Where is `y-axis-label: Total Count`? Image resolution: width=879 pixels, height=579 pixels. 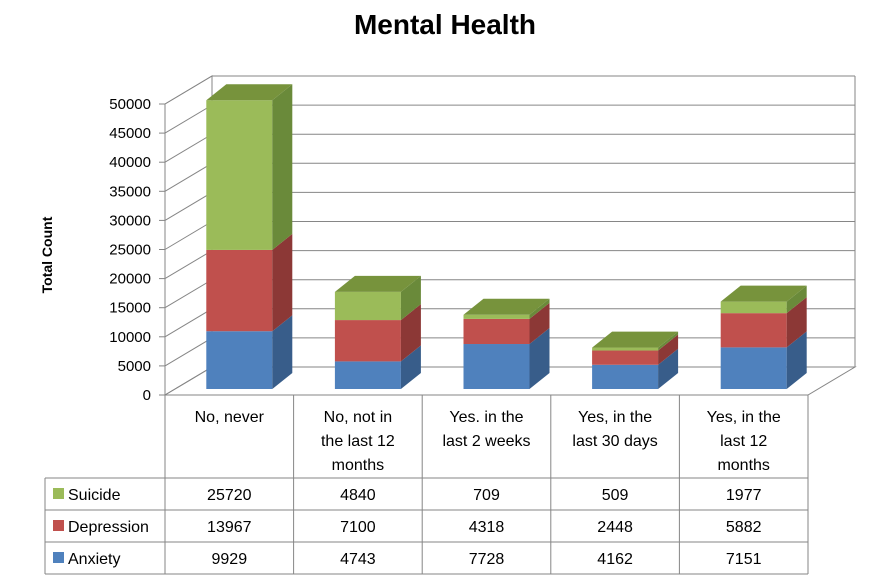
y-axis-label: Total Count is located at coordinates (47, 254).